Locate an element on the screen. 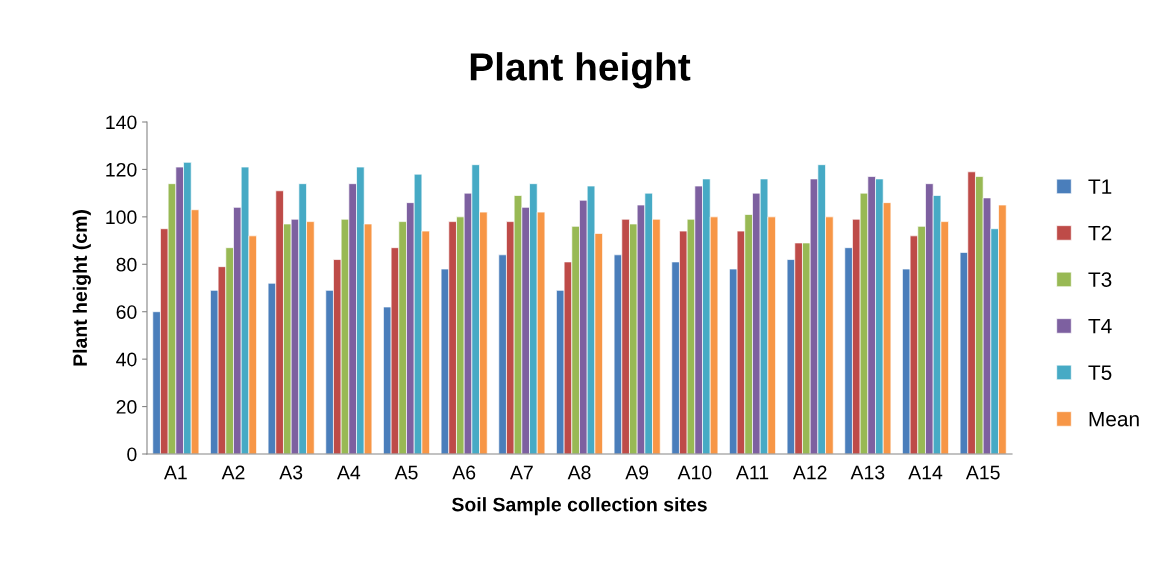 The height and width of the screenshot is (569, 1156). x-tick-label: A12 is located at coordinates (809, 472).